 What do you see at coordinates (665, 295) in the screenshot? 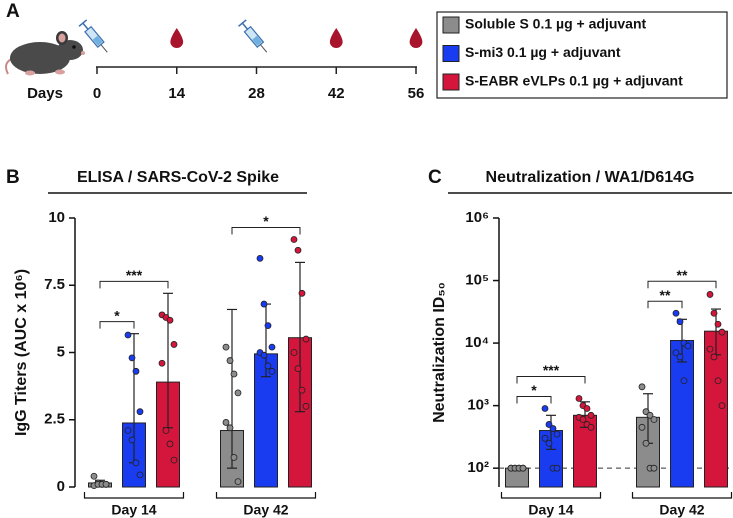
I see `significance-label: **` at bounding box center [665, 295].